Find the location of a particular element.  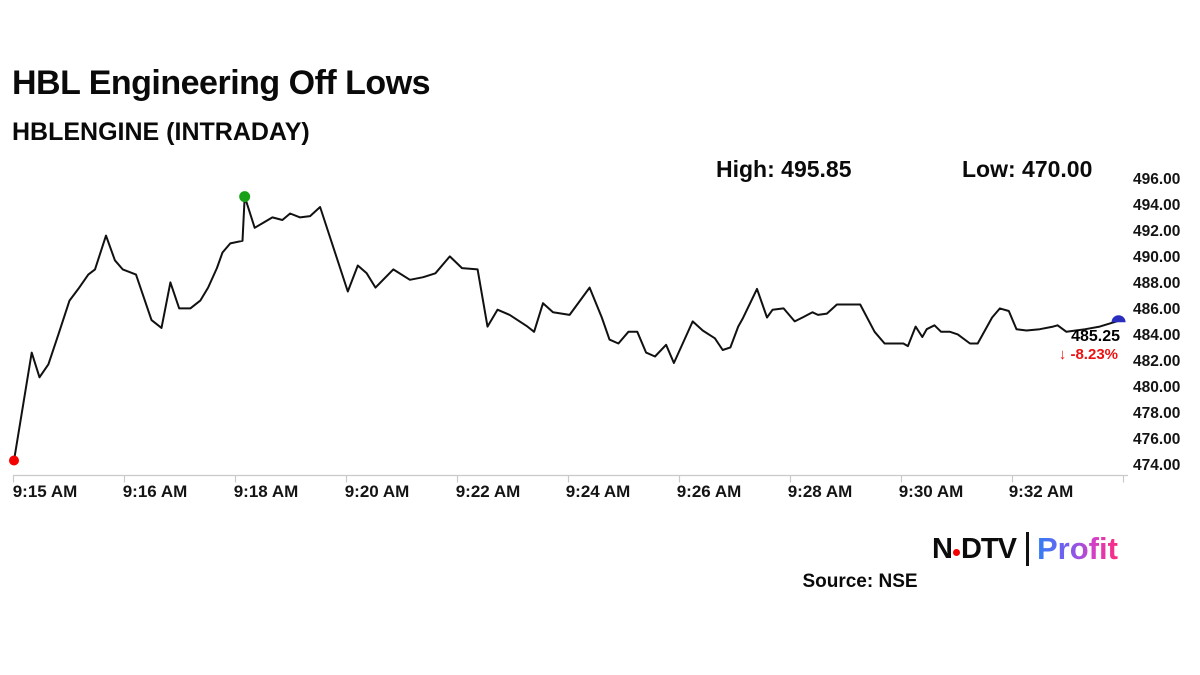

x-axis-label: 9:24 AM is located at coordinates (598, 491).